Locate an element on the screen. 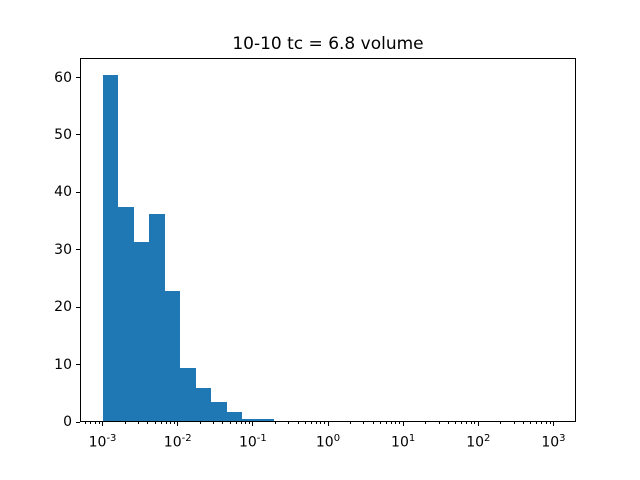  y-tick-label: 40 is located at coordinates (63, 192).